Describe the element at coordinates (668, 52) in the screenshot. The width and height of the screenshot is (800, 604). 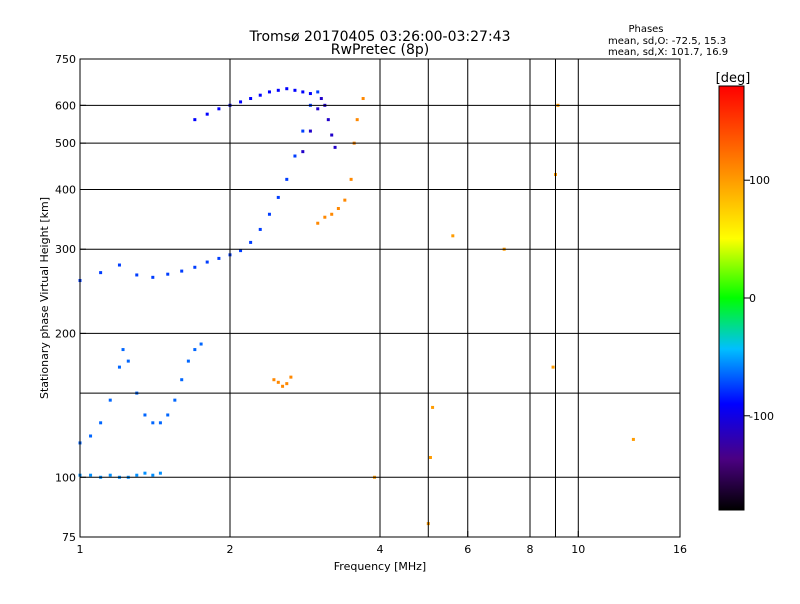
I see `legend-x-stats: mean, sd,X: 101.7, 16.9` at that location.